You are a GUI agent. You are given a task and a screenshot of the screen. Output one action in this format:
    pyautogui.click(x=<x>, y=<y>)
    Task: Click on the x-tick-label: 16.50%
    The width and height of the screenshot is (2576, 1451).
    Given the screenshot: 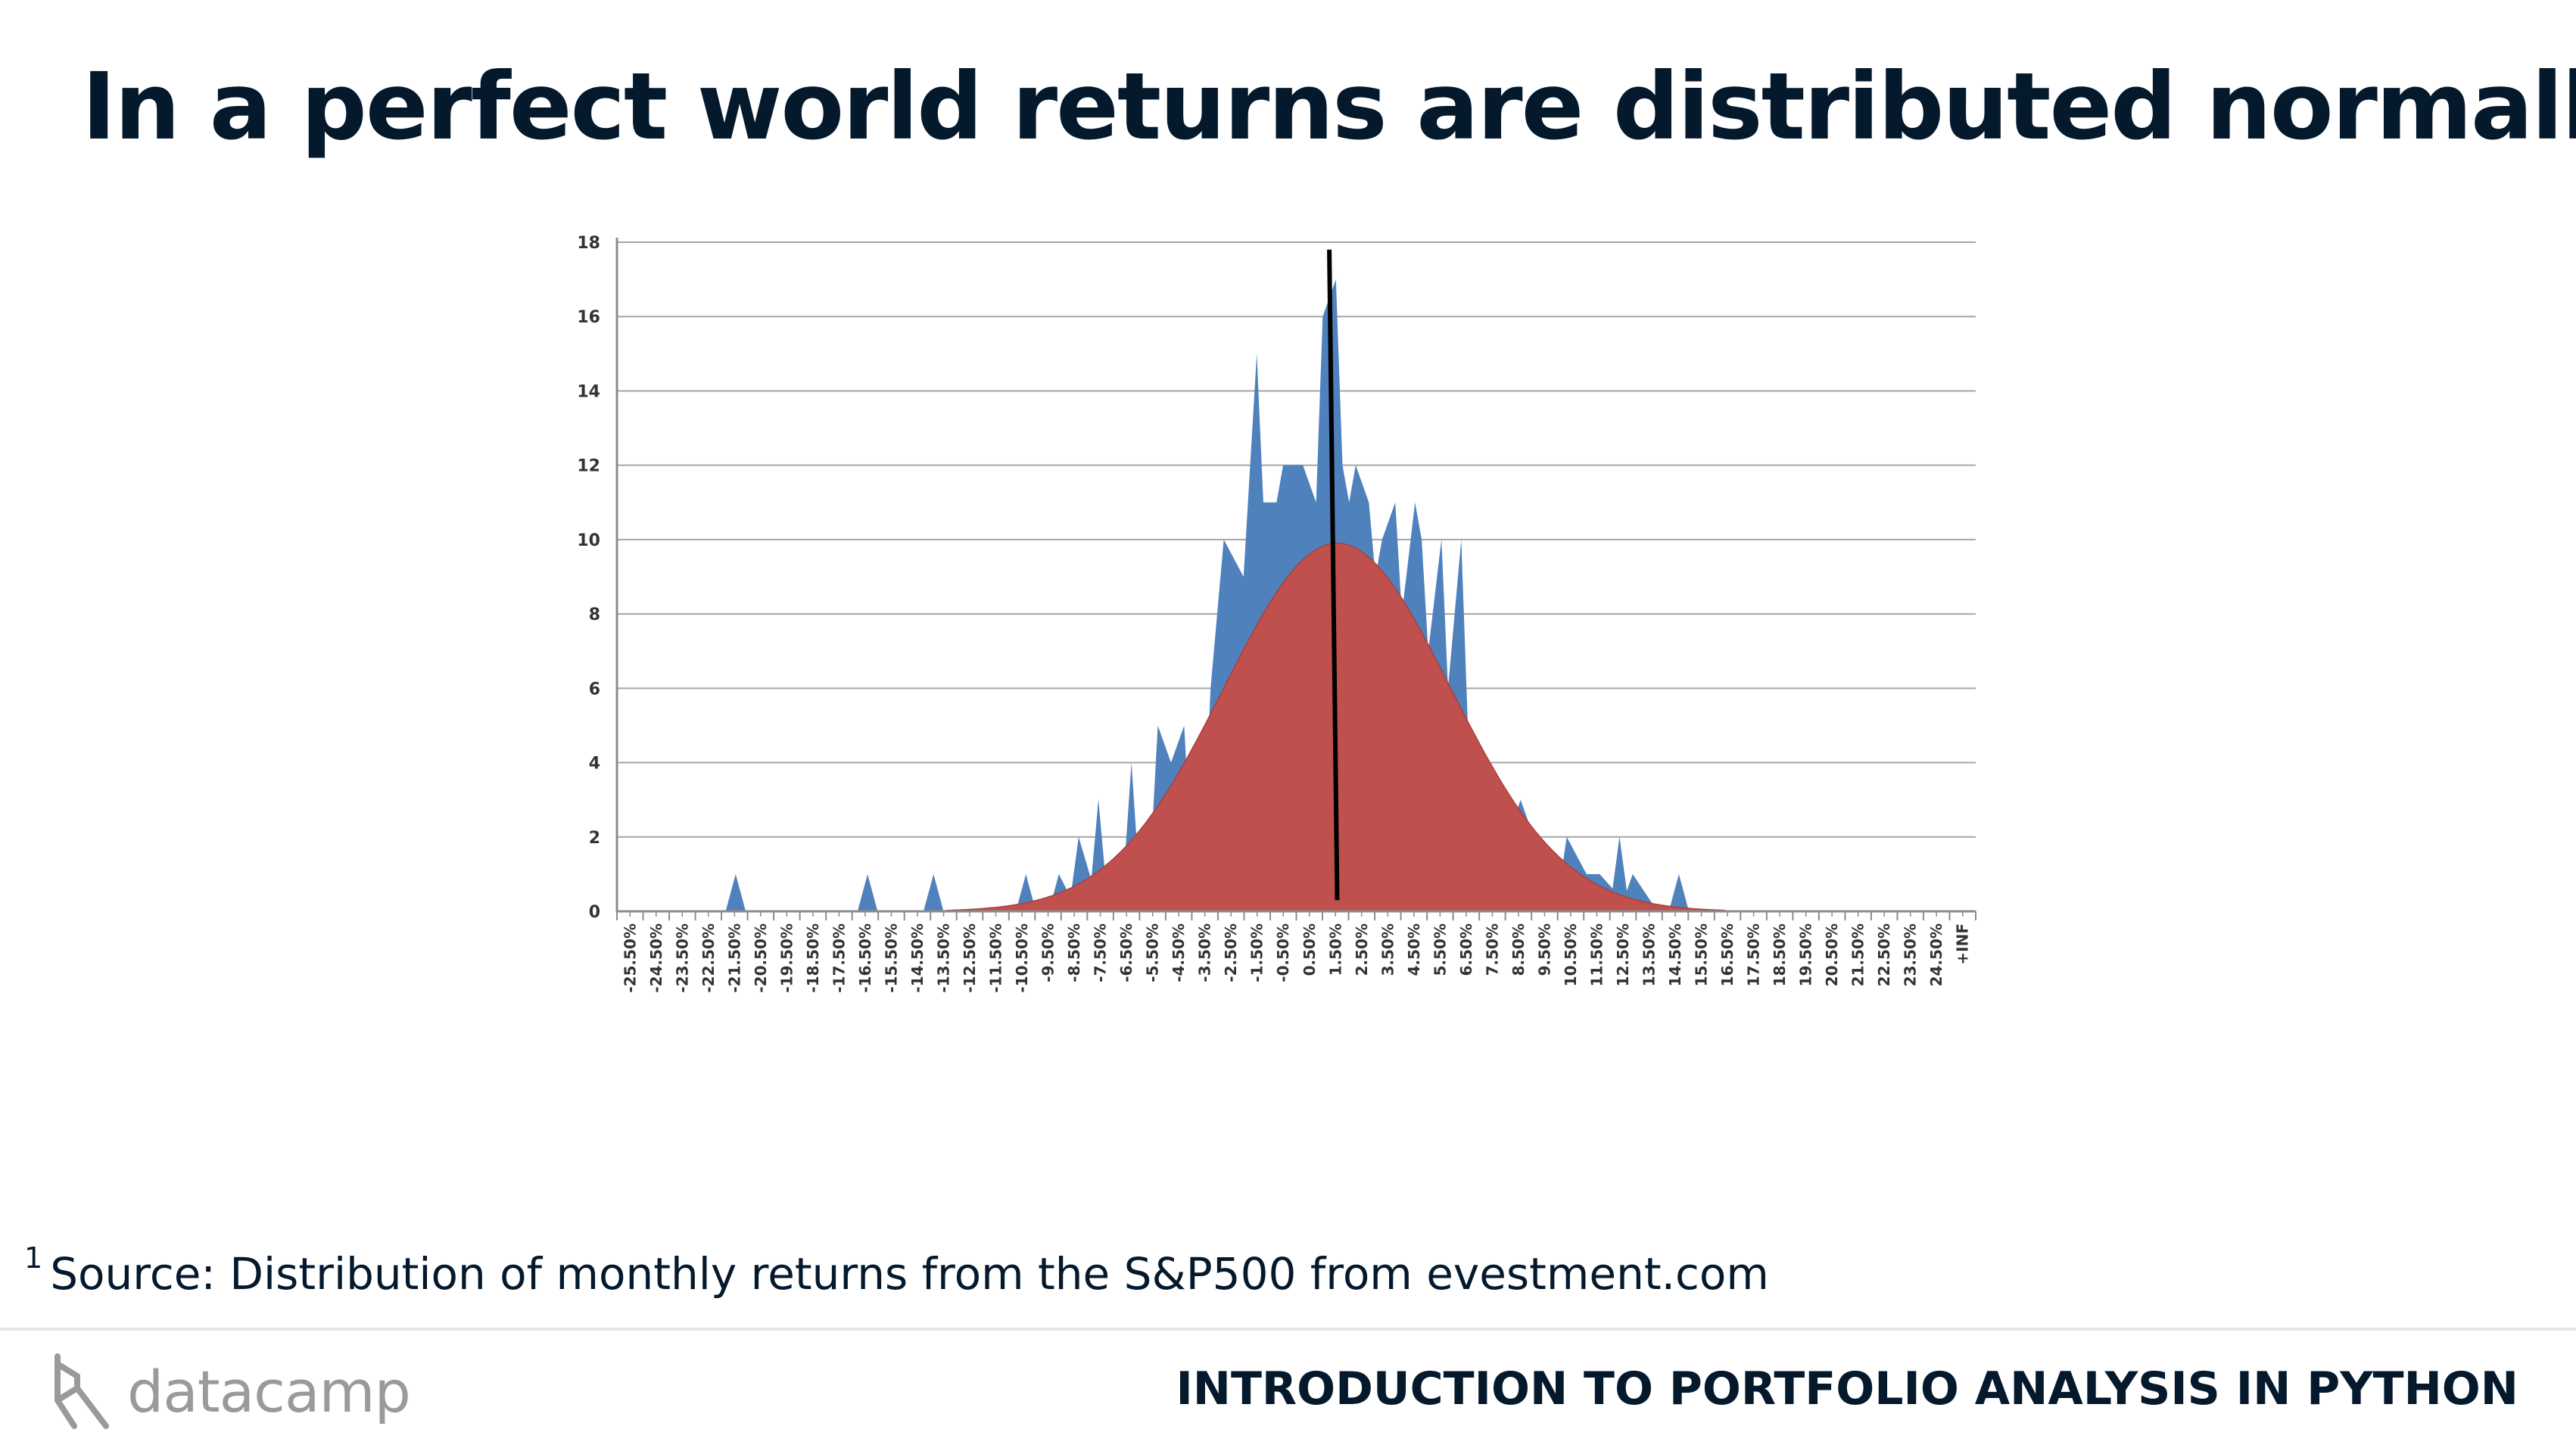 What is the action you would take?
    pyautogui.click(x=1727, y=954)
    